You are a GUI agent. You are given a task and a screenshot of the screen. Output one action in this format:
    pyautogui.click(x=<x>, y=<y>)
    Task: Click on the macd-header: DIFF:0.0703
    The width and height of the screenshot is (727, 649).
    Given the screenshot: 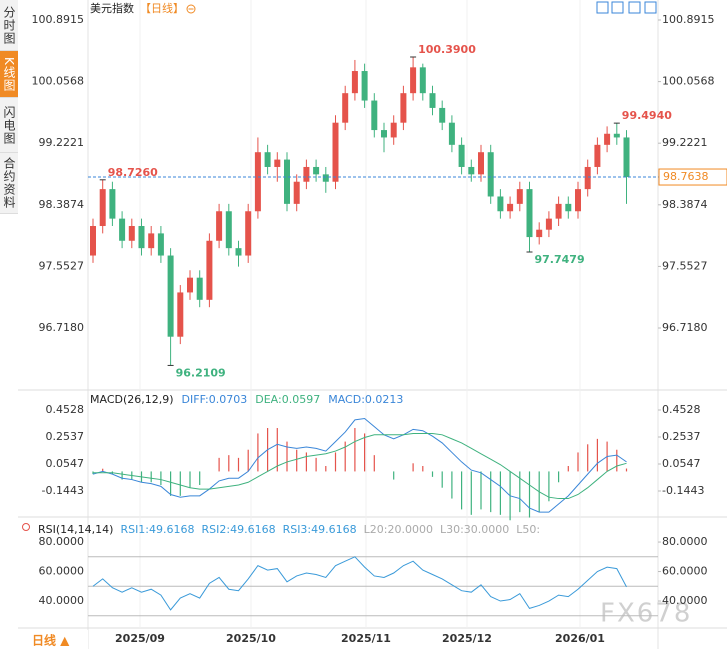 What is the action you would take?
    pyautogui.click(x=215, y=399)
    